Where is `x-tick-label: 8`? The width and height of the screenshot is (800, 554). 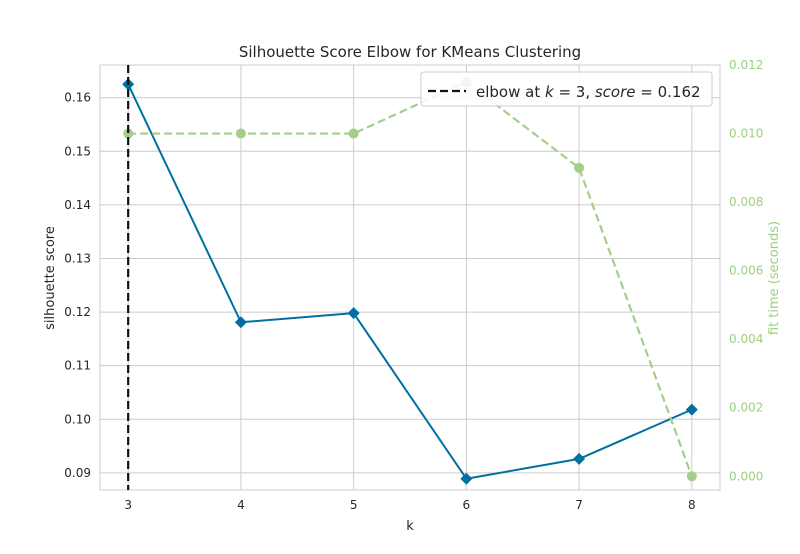 x-tick-label: 8 is located at coordinates (692, 505).